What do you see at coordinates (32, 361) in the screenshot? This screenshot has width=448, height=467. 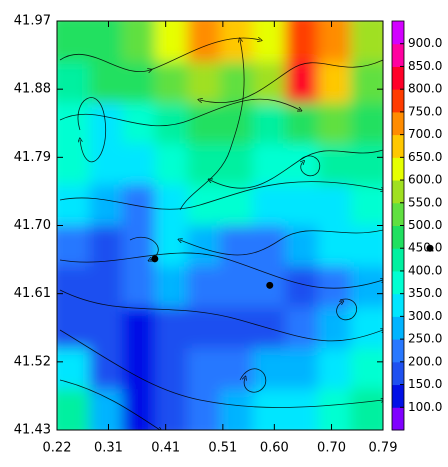 I see `y-tick-label: 41.52` at bounding box center [32, 361].